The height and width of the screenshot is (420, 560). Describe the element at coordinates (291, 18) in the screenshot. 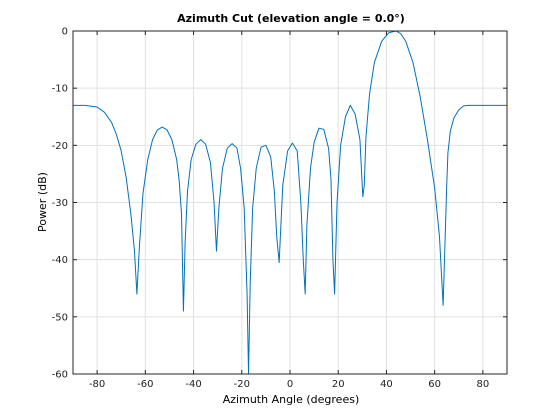

I see `chart-title: Azimuth Cut (elevation angle = 0.0°)` at that location.